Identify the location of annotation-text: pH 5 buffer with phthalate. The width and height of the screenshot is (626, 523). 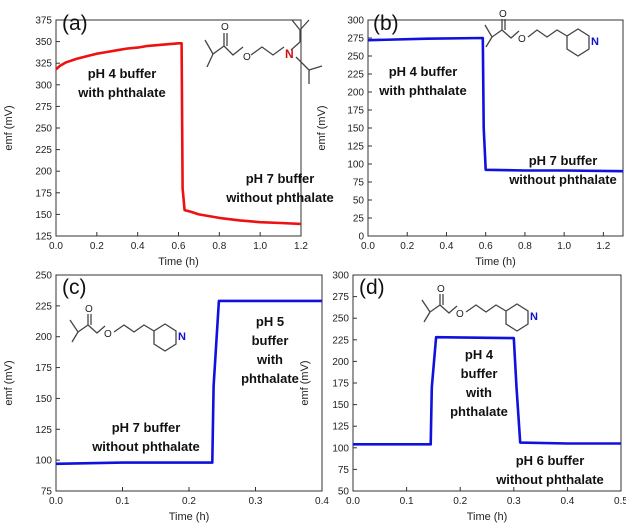
(270, 350).